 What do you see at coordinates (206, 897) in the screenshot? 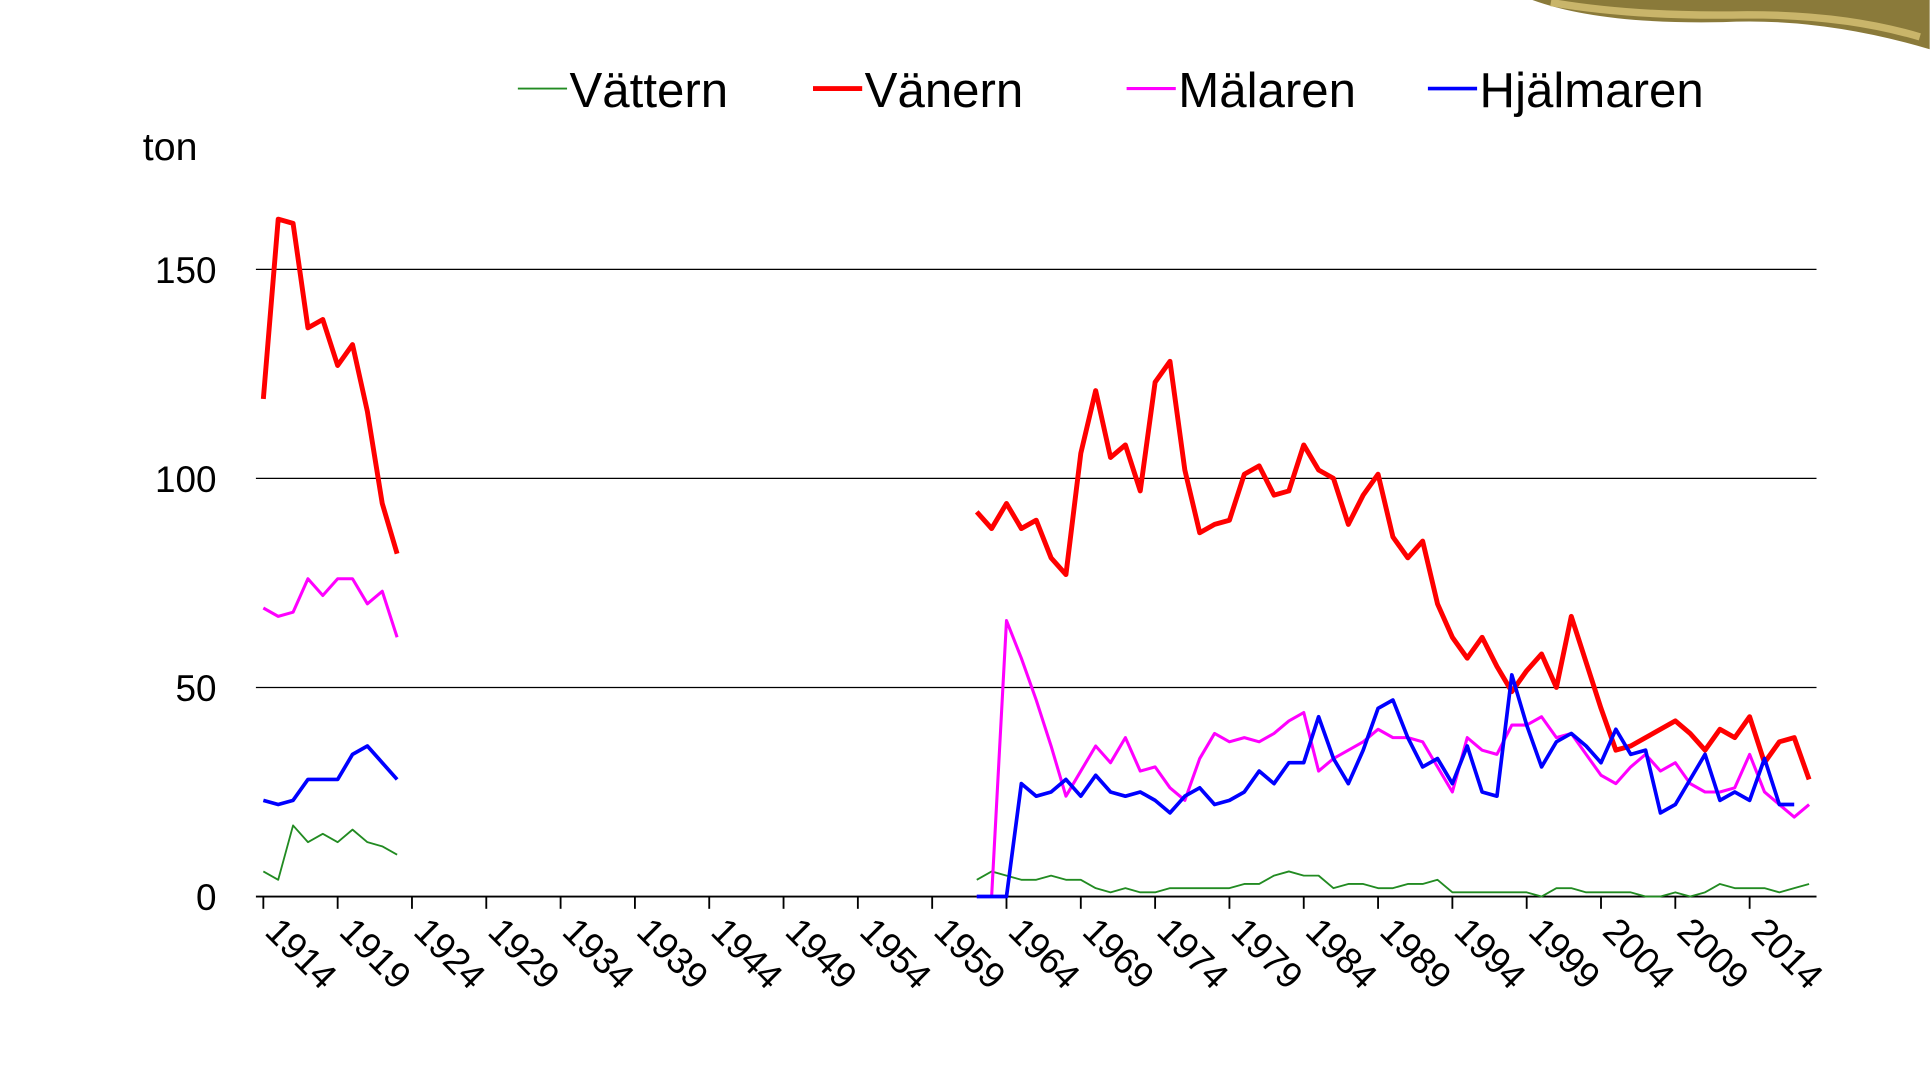
I see `y-tick-label: 0` at bounding box center [206, 897].